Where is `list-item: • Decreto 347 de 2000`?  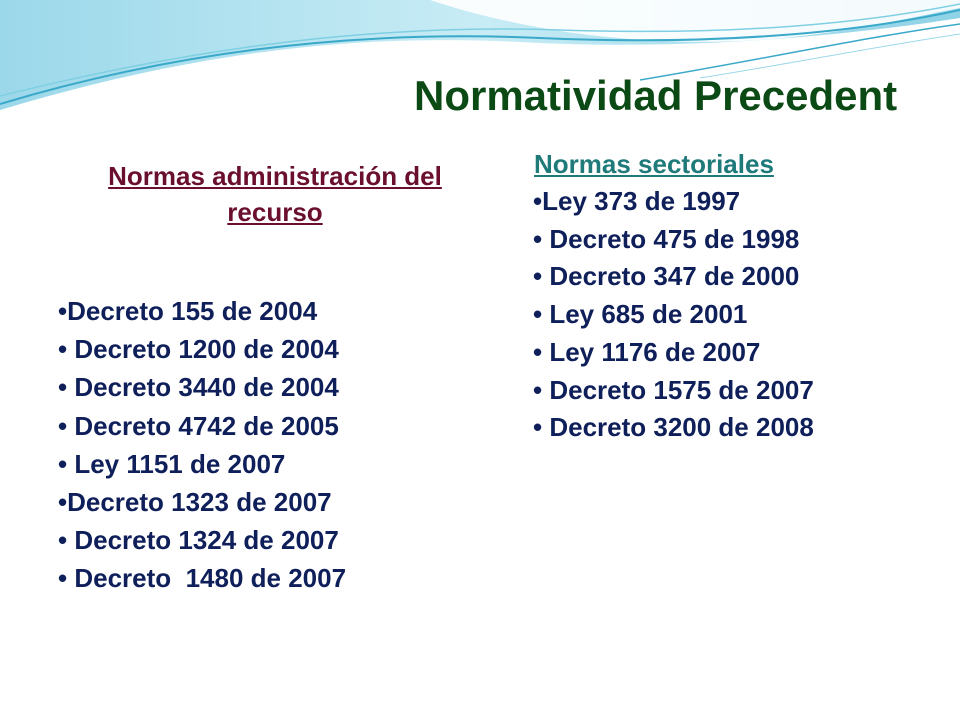 list-item: • Decreto 347 de 2000 is located at coordinates (666, 276).